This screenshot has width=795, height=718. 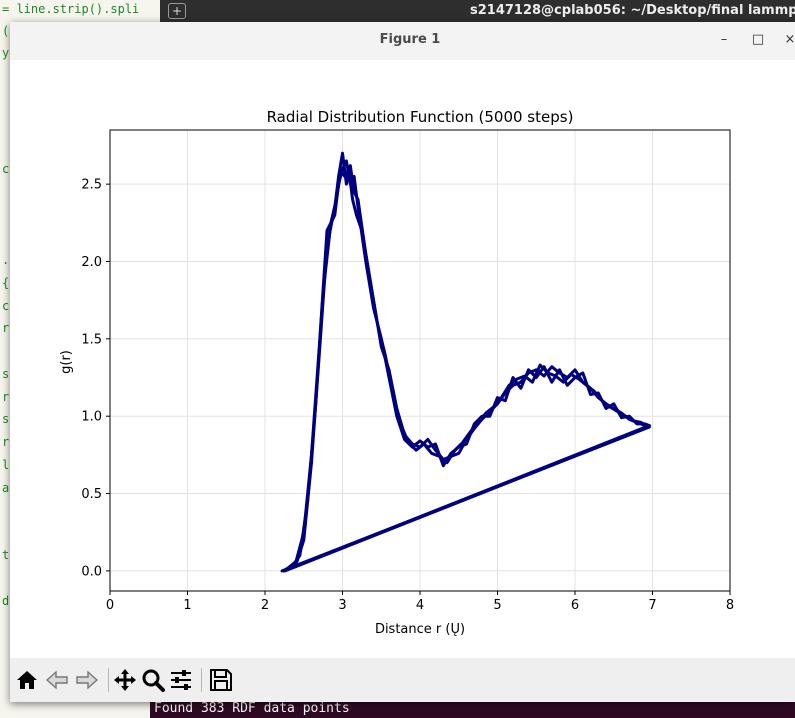 I want to click on minimize-button: –, so click(x=724, y=39).